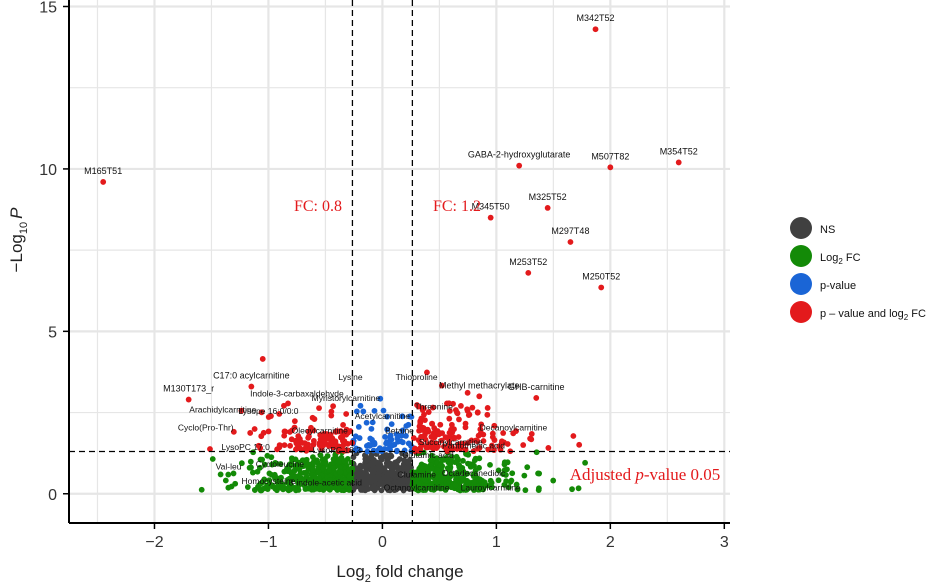 The width and height of the screenshot is (941, 588). What do you see at coordinates (610, 156) in the screenshot?
I see `point-label: M507T82` at bounding box center [610, 156].